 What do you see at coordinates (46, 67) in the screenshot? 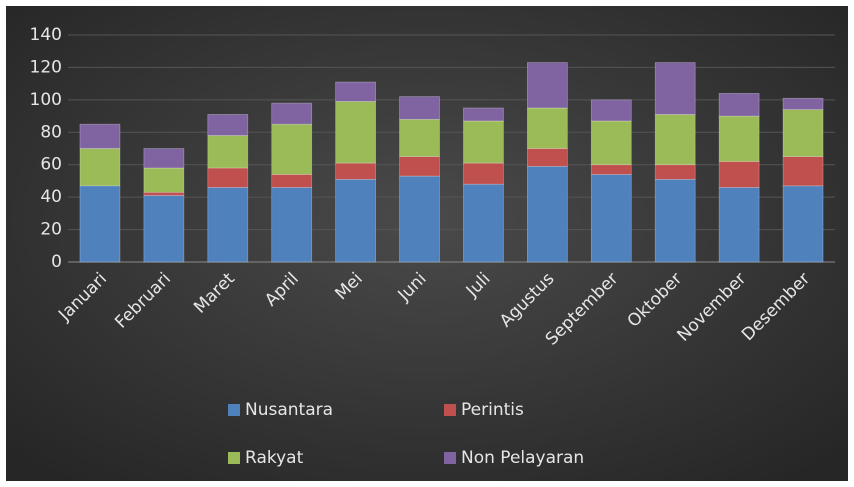
I see `y-tick-label: 120` at bounding box center [46, 67].